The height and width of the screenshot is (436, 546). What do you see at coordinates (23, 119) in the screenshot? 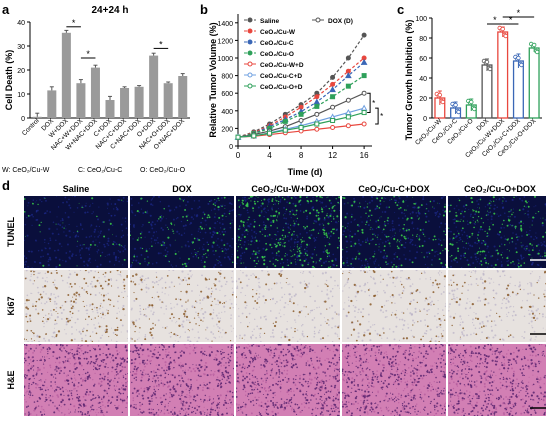
I see `y-tick-label: 0` at bounding box center [23, 119].